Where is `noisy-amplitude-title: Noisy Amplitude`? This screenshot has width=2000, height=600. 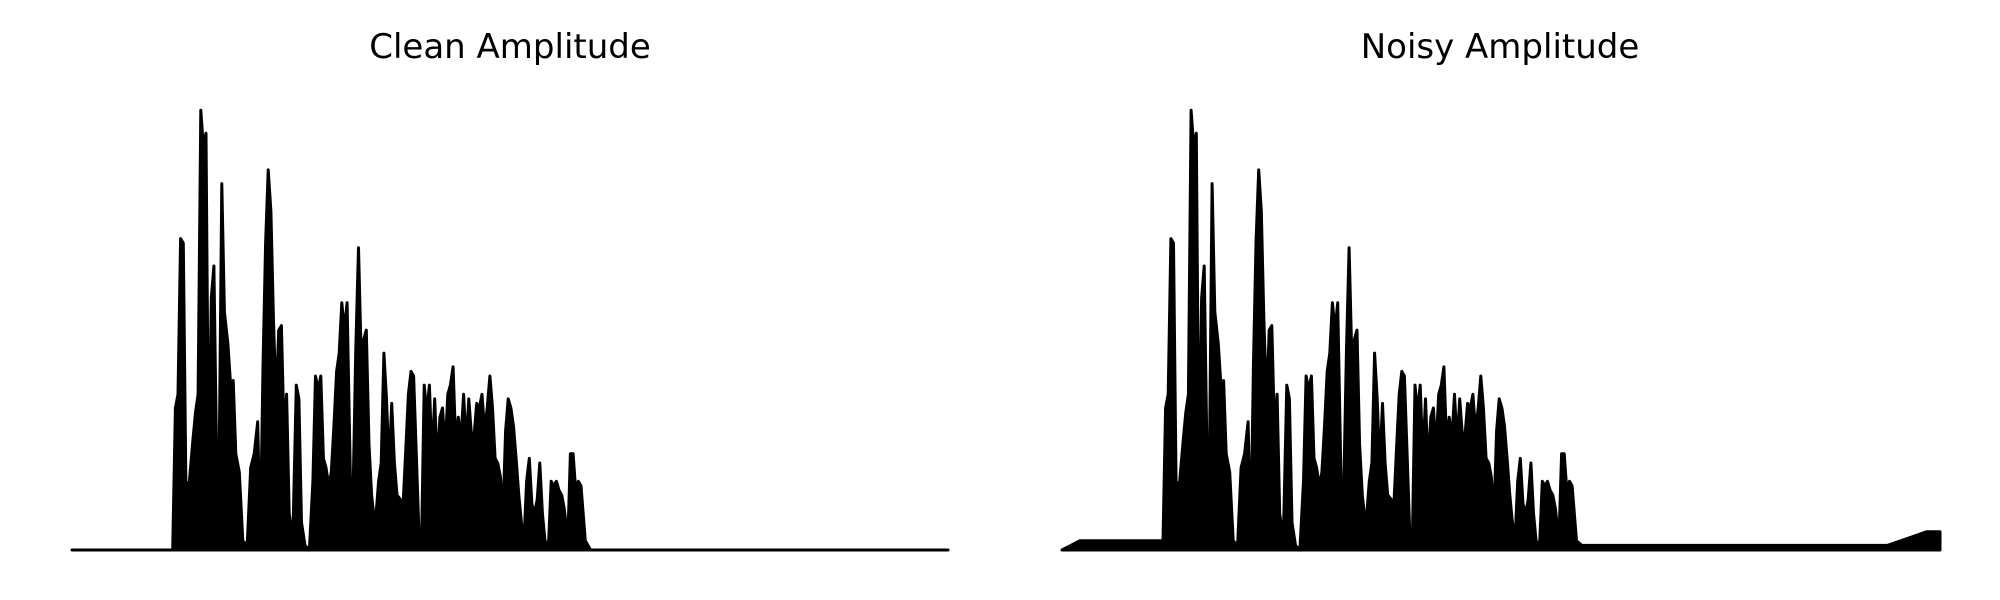
noisy-amplitude-title: Noisy Amplitude is located at coordinates (1500, 47).